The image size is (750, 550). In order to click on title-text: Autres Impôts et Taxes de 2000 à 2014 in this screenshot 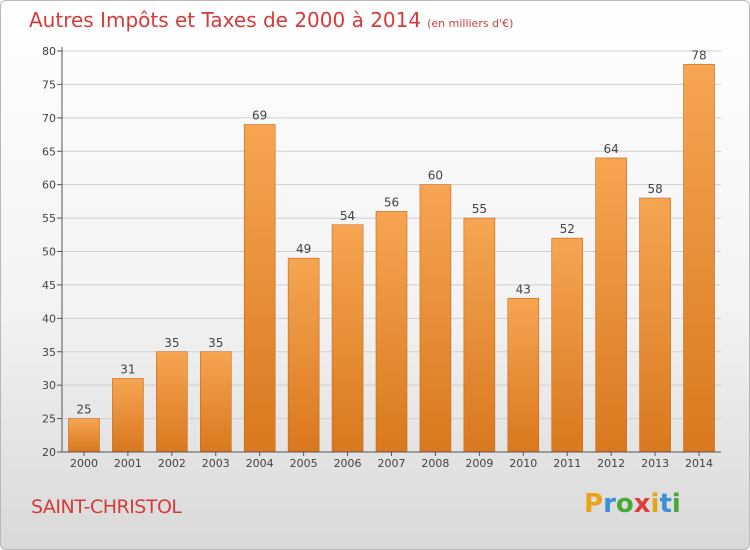, I will do `click(225, 20)`.